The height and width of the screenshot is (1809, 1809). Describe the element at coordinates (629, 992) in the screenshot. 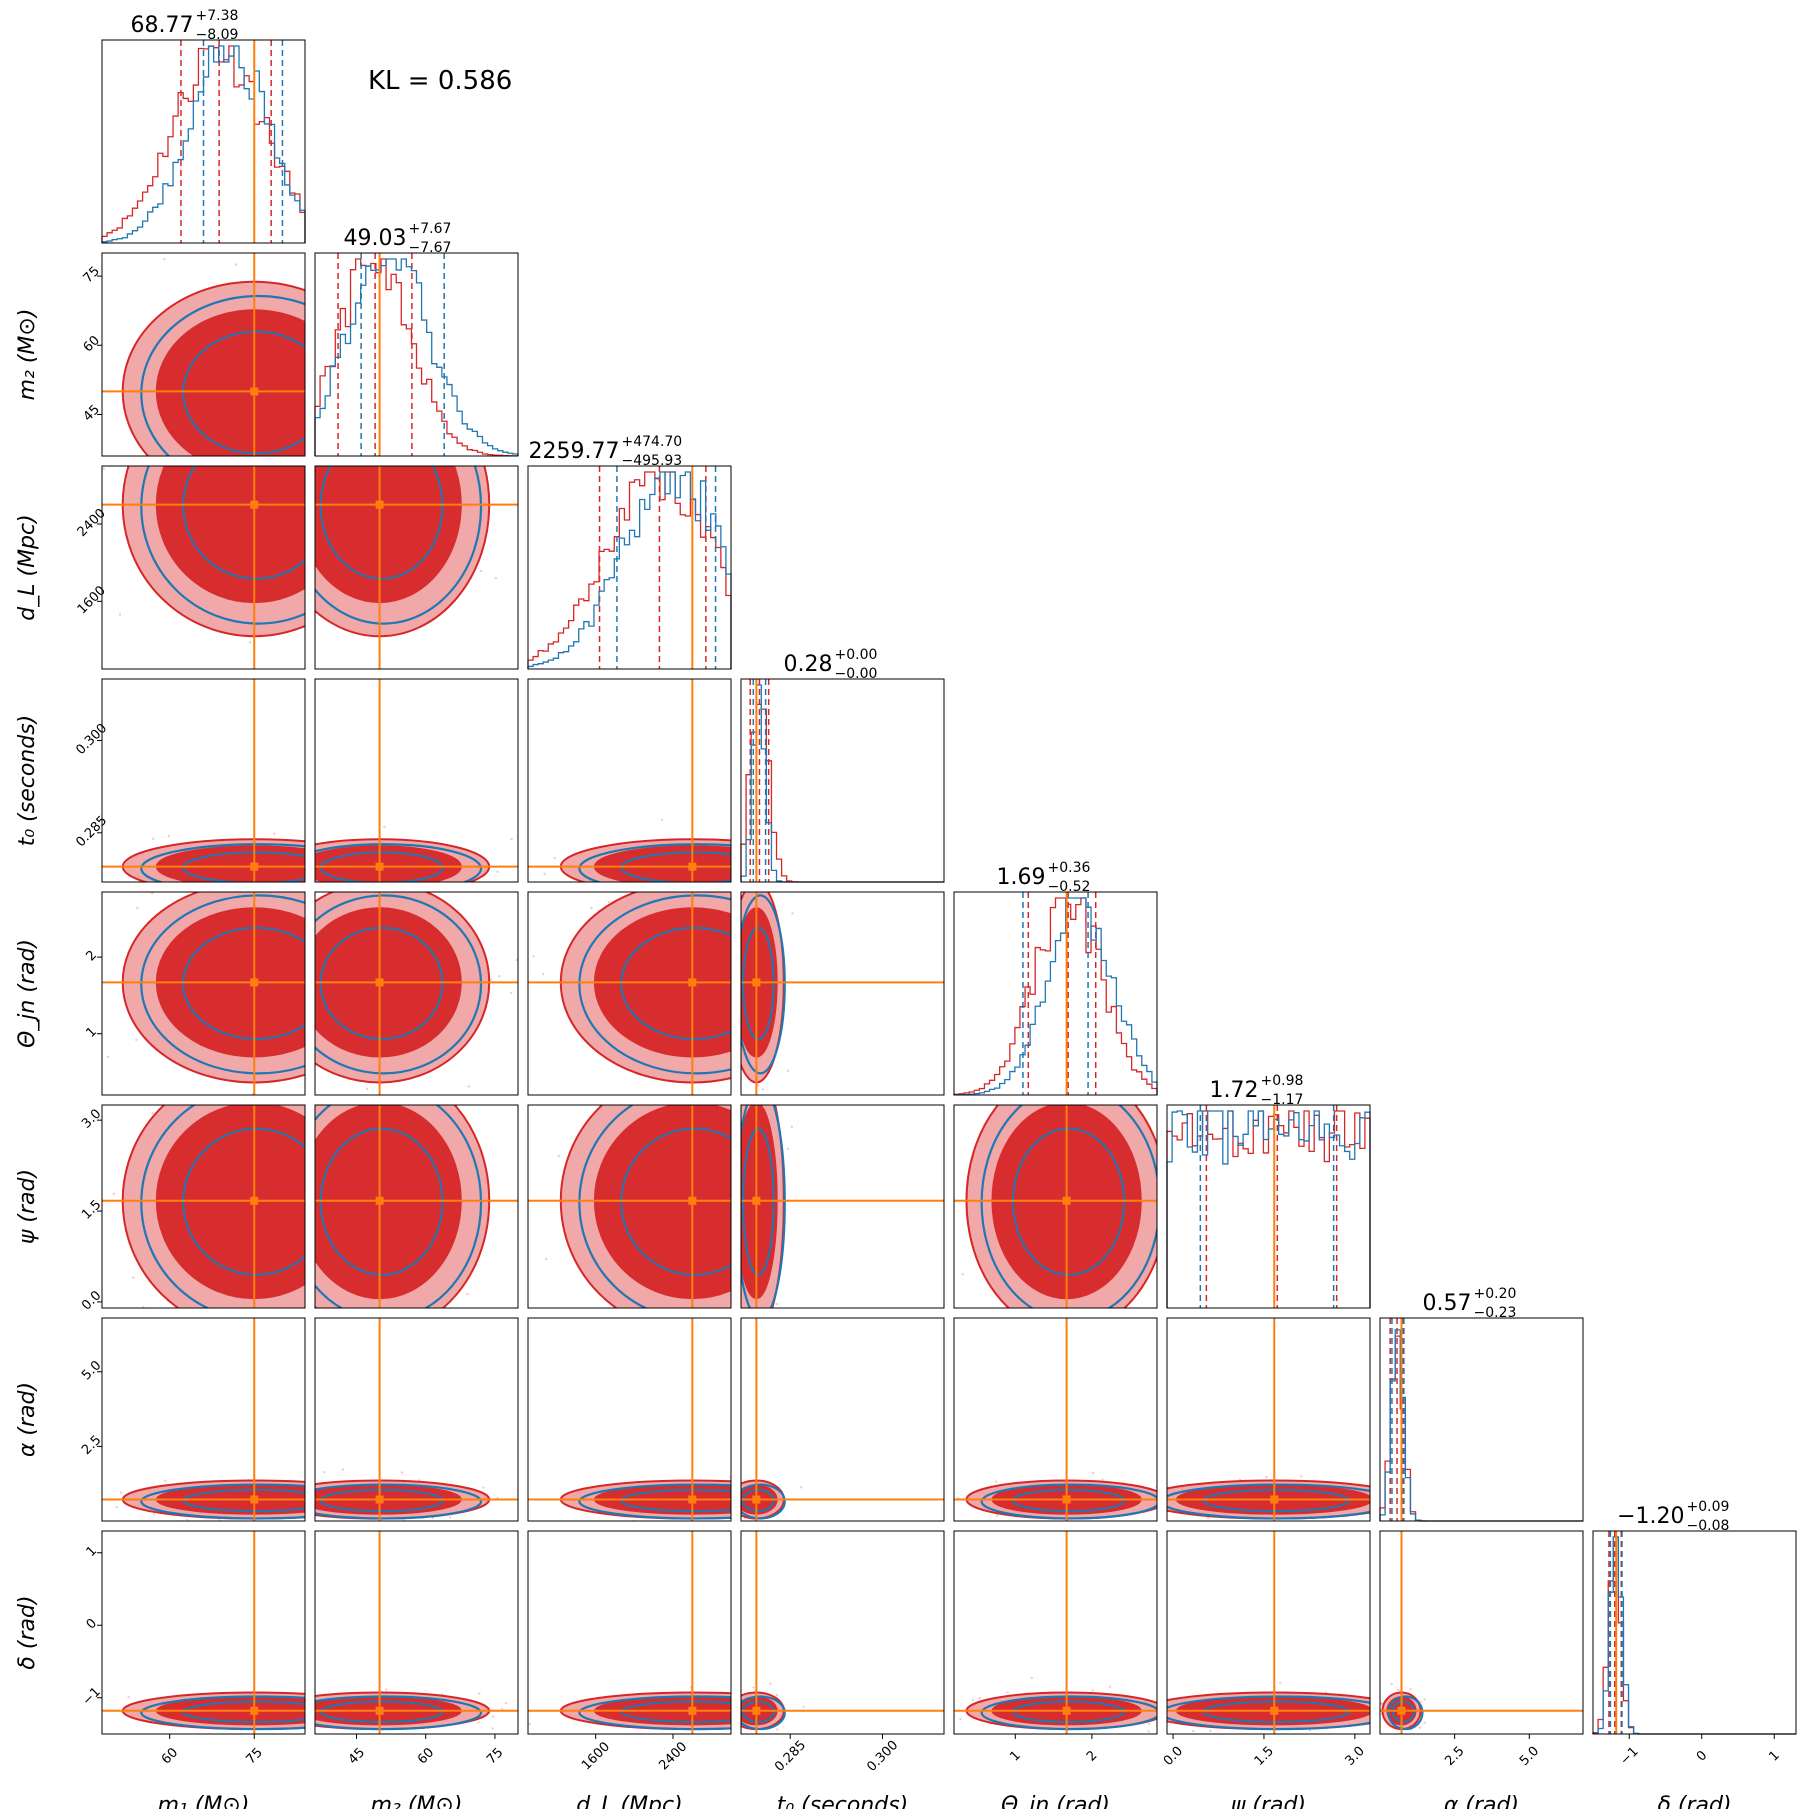

I see `panel-thetajn-dL` at that location.